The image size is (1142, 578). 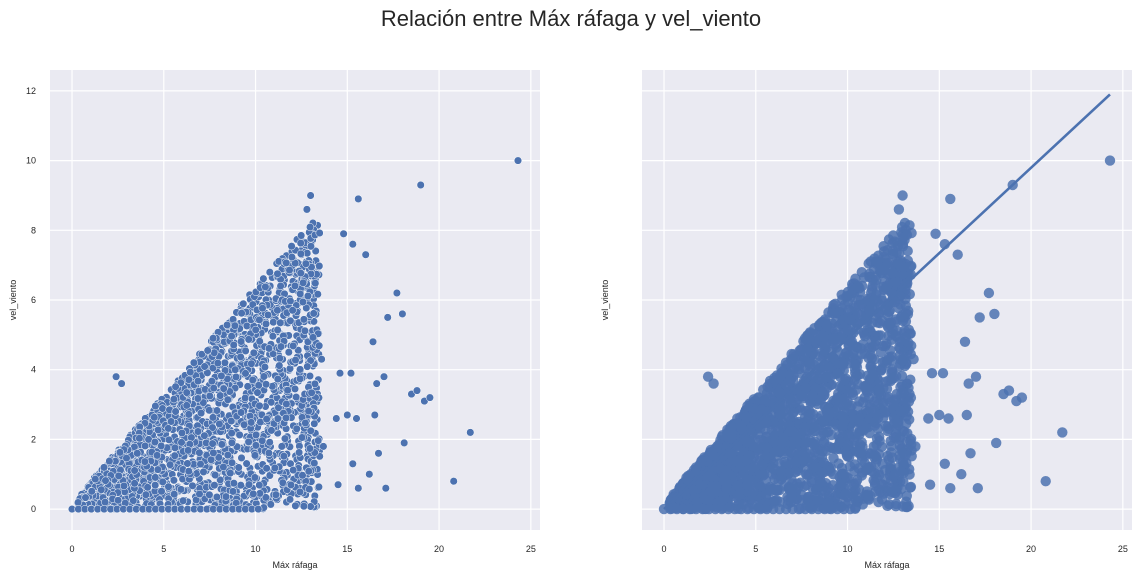 What do you see at coordinates (33, 370) in the screenshot?
I see `y-tick-label: 4` at bounding box center [33, 370].